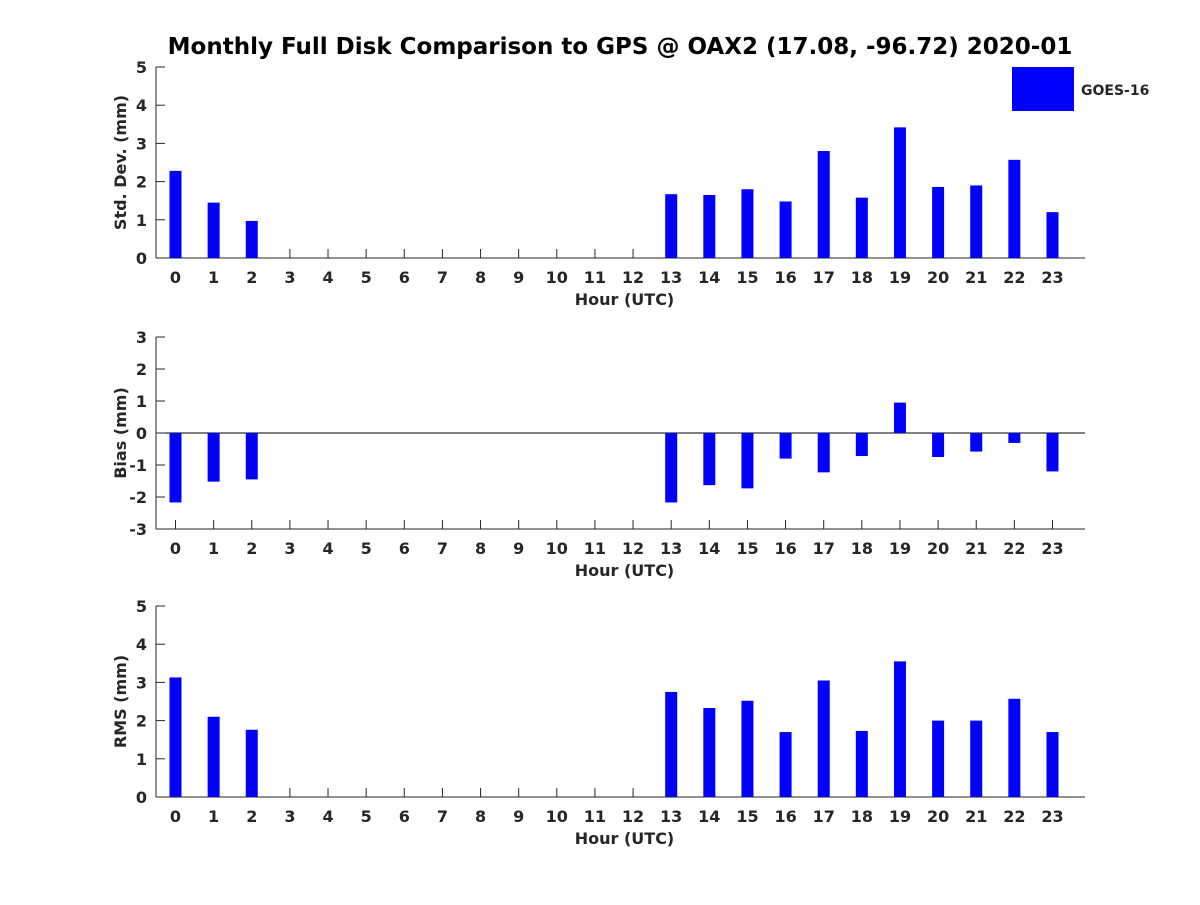 This screenshot has height=905, width=1200. What do you see at coordinates (1115, 91) in the screenshot?
I see `legend-label: GOES-16` at bounding box center [1115, 91].